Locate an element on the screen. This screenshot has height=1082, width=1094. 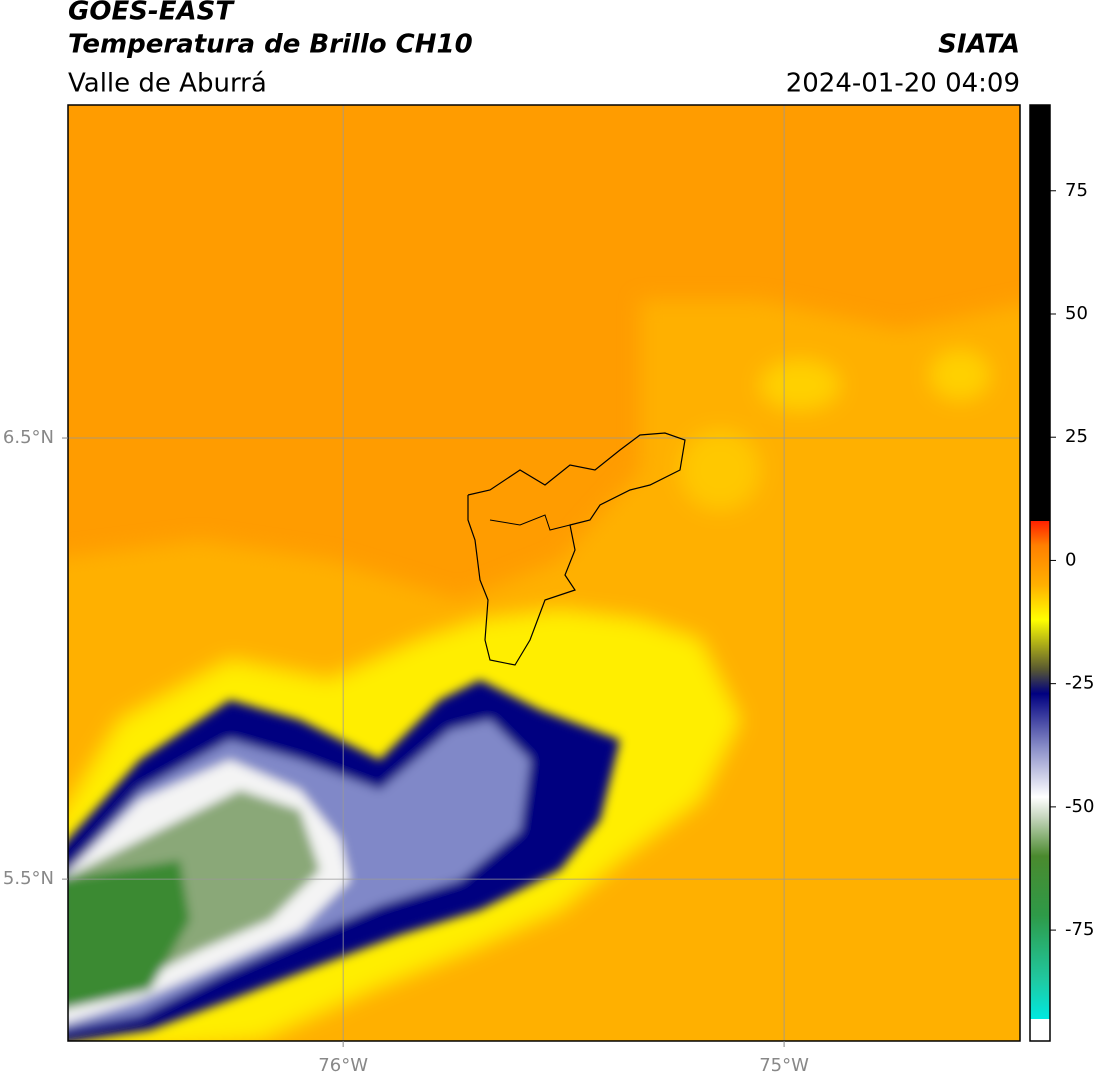
x-tick-label: 76°W is located at coordinates (343, 1065).